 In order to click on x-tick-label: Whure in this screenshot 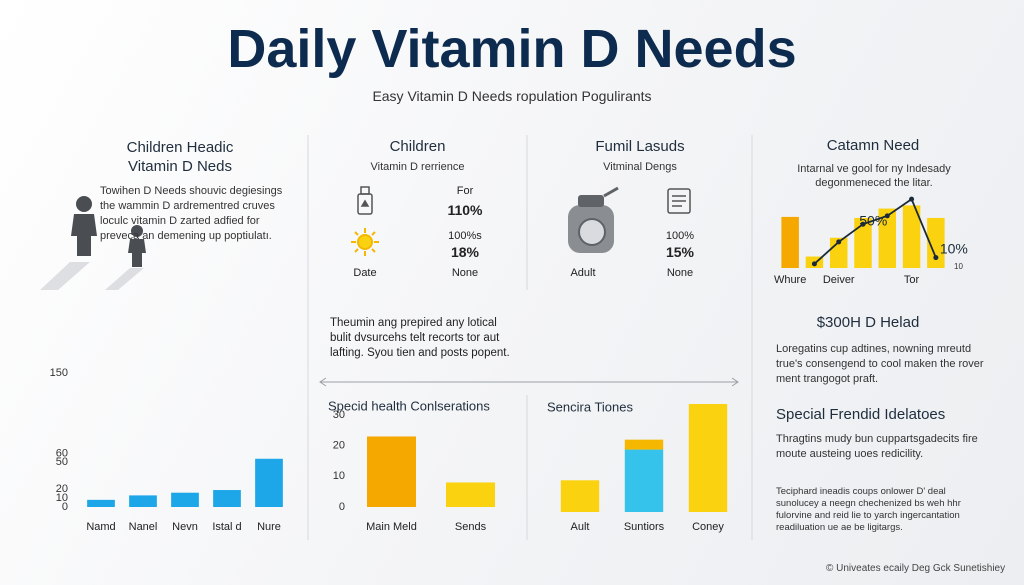, I will do `click(790, 280)`.